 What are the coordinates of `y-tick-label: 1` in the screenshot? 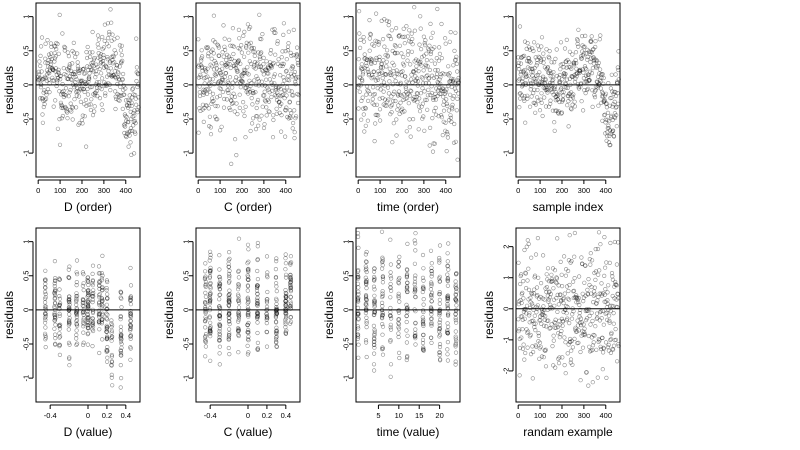 It's located at (506, 17).